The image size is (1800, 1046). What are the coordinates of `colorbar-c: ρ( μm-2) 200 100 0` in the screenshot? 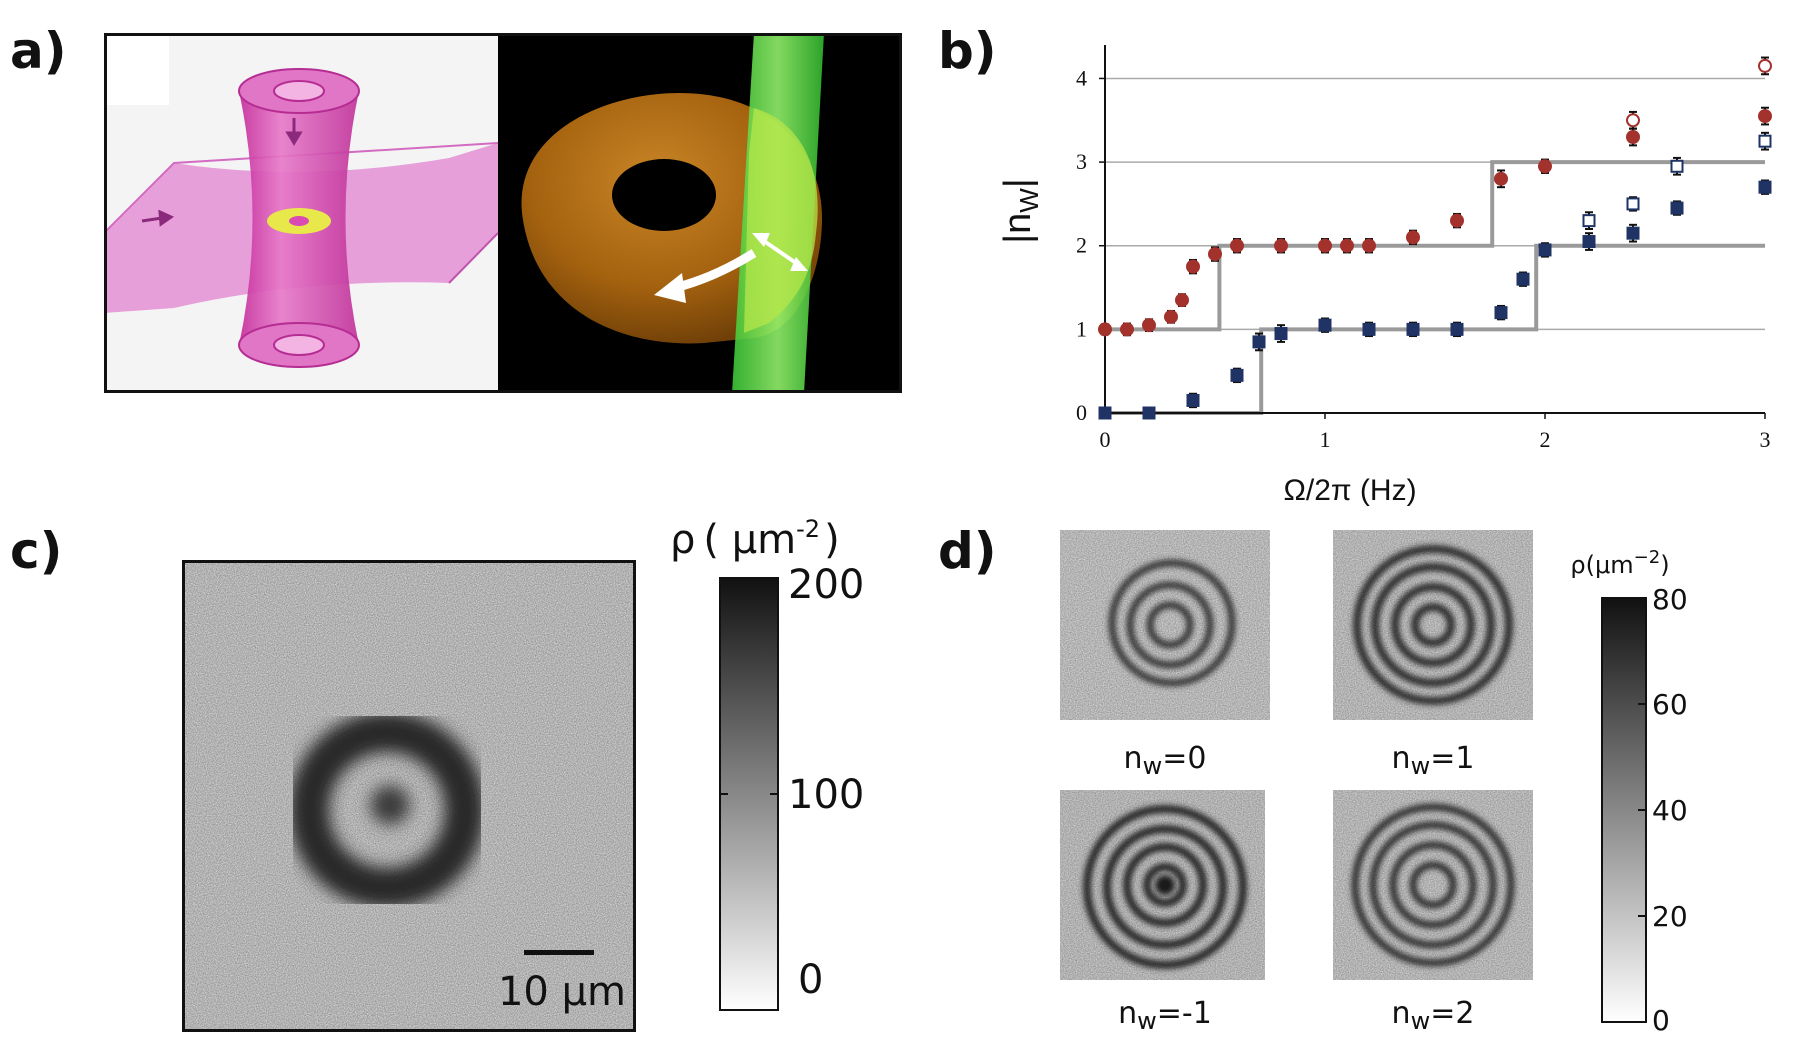 It's located at (767, 763).